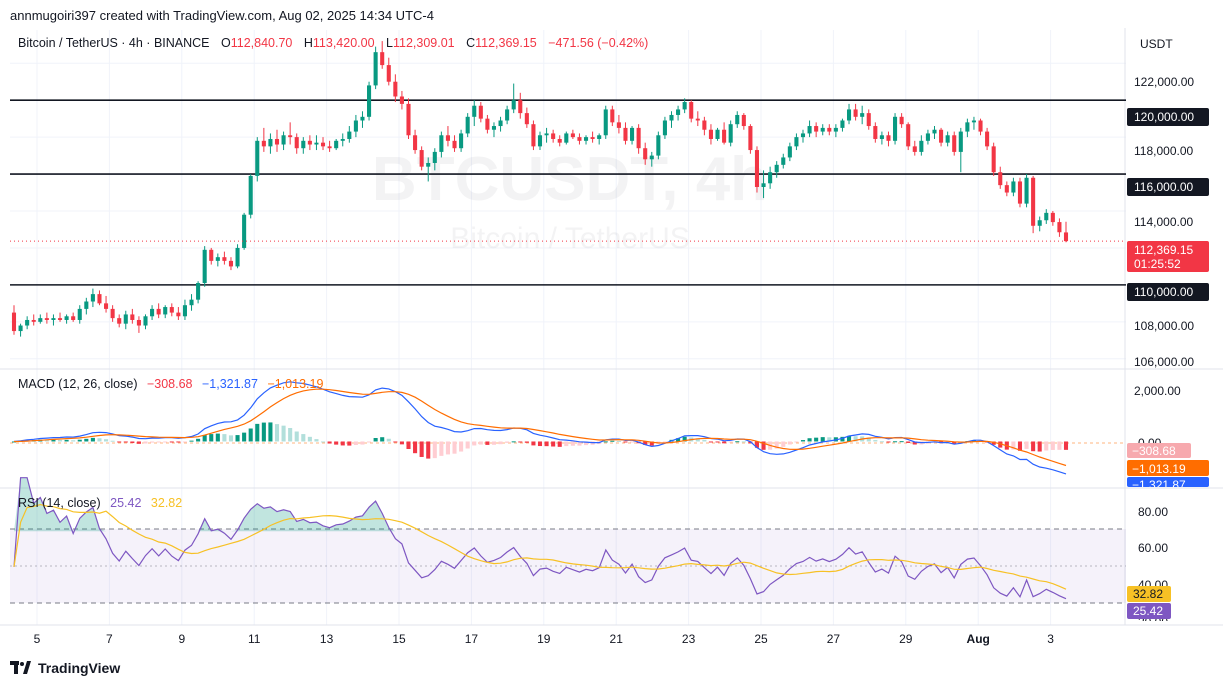 The width and height of the screenshot is (1223, 686). What do you see at coordinates (254, 639) in the screenshot?
I see `time-axis-label: 11` at bounding box center [254, 639].